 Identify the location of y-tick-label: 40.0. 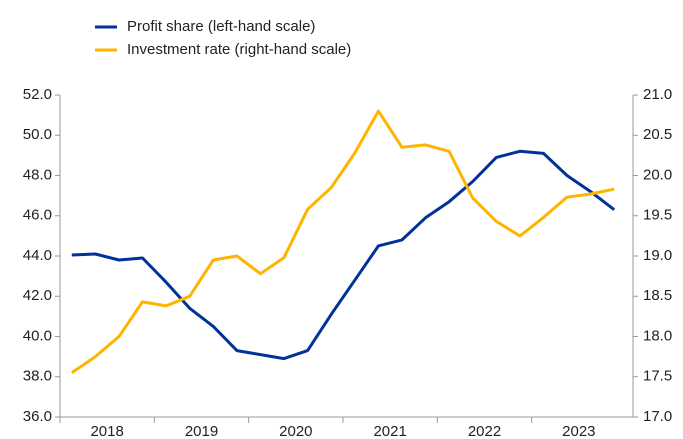
(37, 335).